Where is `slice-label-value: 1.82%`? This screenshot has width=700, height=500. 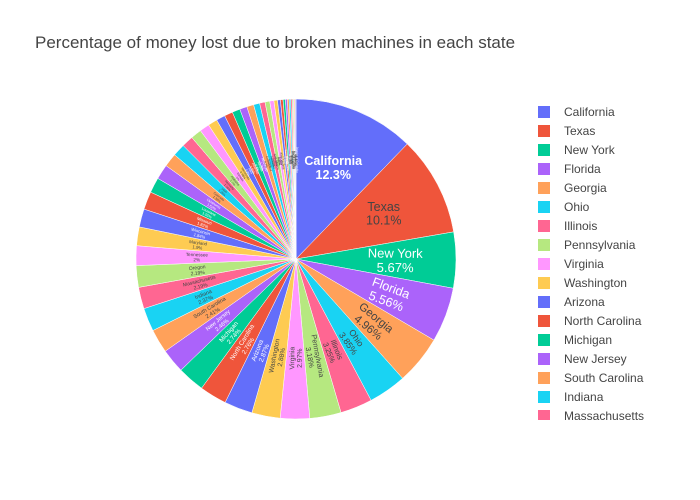 slice-label-value: 1.82% is located at coordinates (202, 225).